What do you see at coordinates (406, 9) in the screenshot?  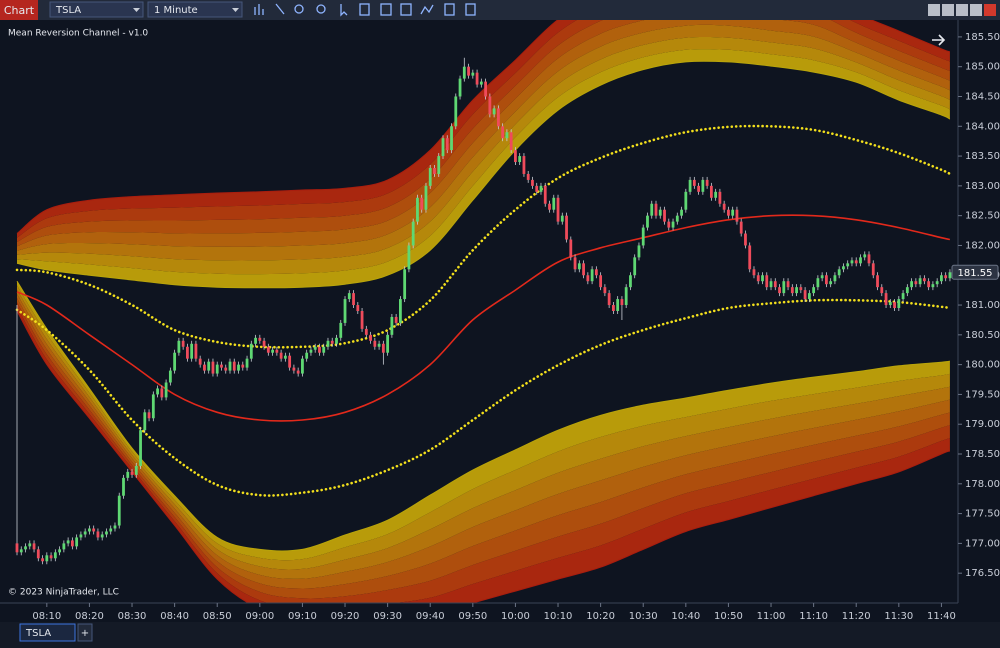 I see `indicator-icon` at bounding box center [406, 9].